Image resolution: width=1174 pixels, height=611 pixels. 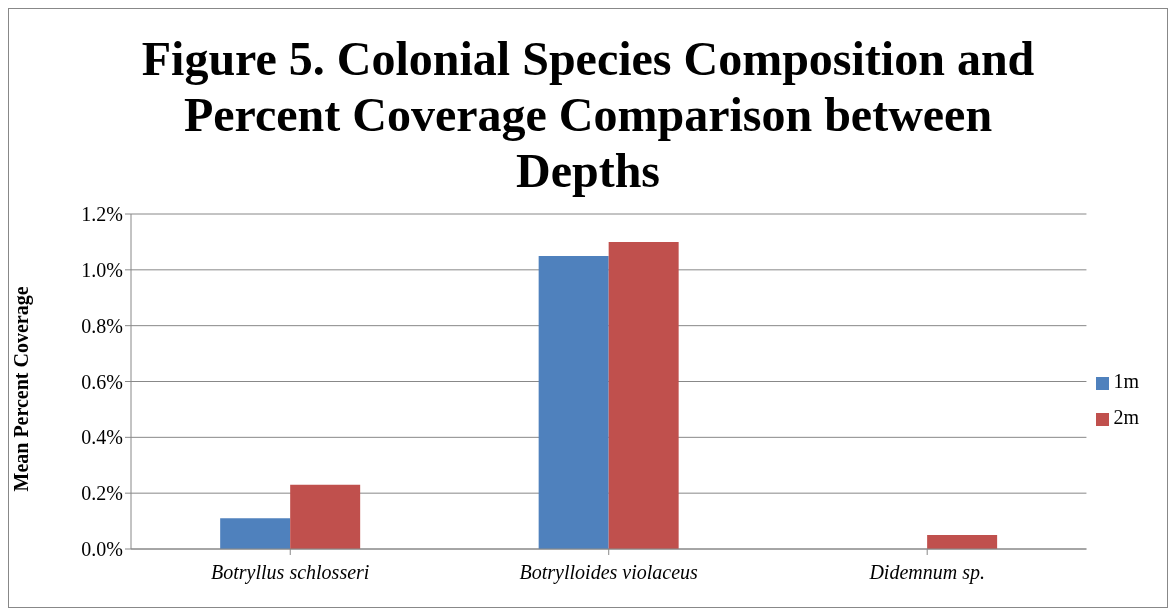 I want to click on y-axis-title: Mean Percent Coverage, so click(x=22, y=389).